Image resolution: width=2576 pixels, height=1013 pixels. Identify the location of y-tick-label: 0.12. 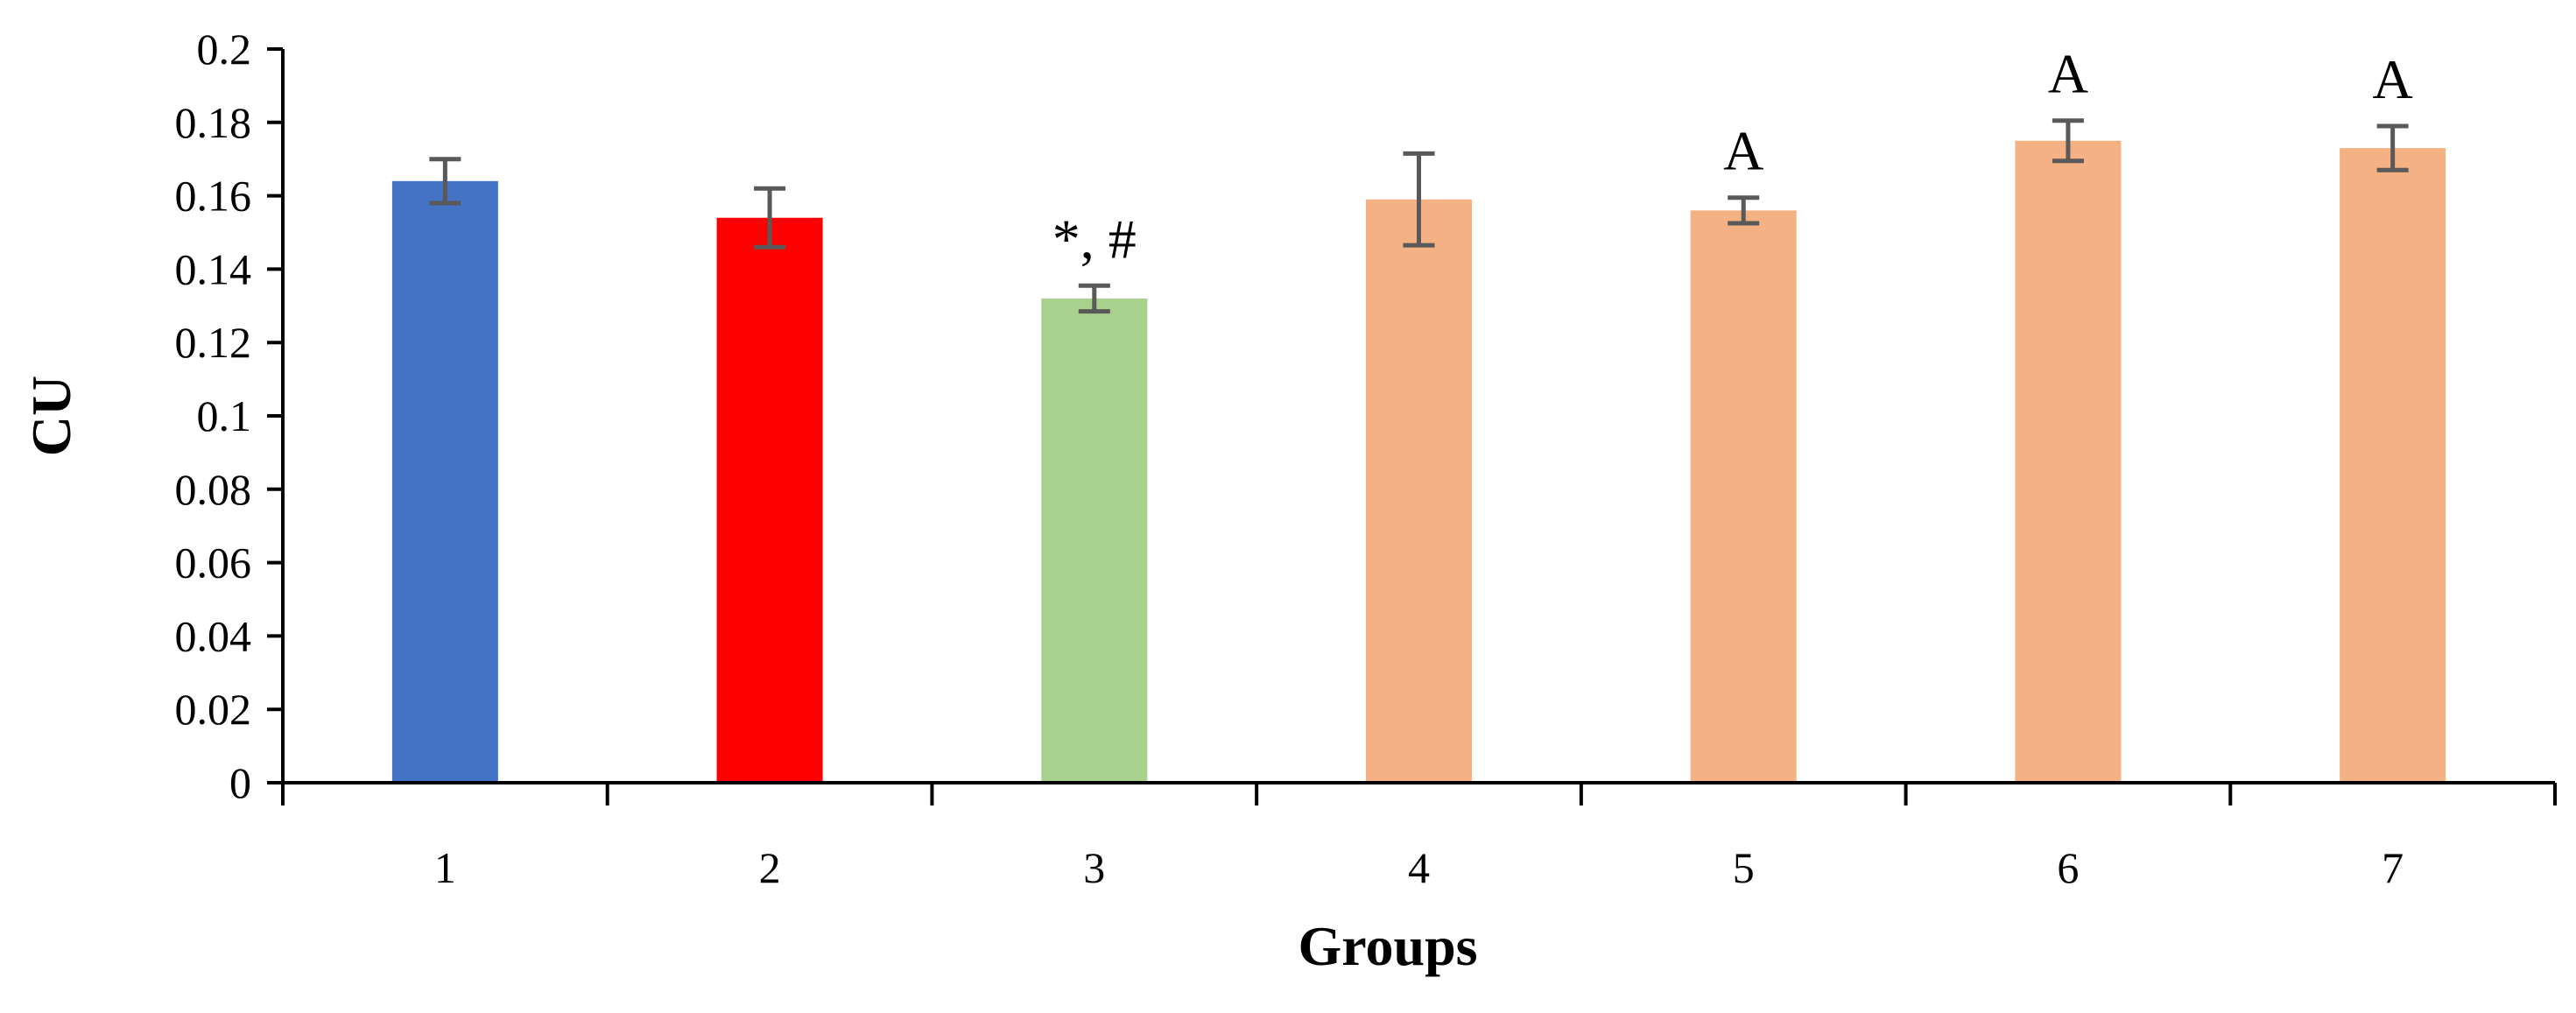
(213, 342).